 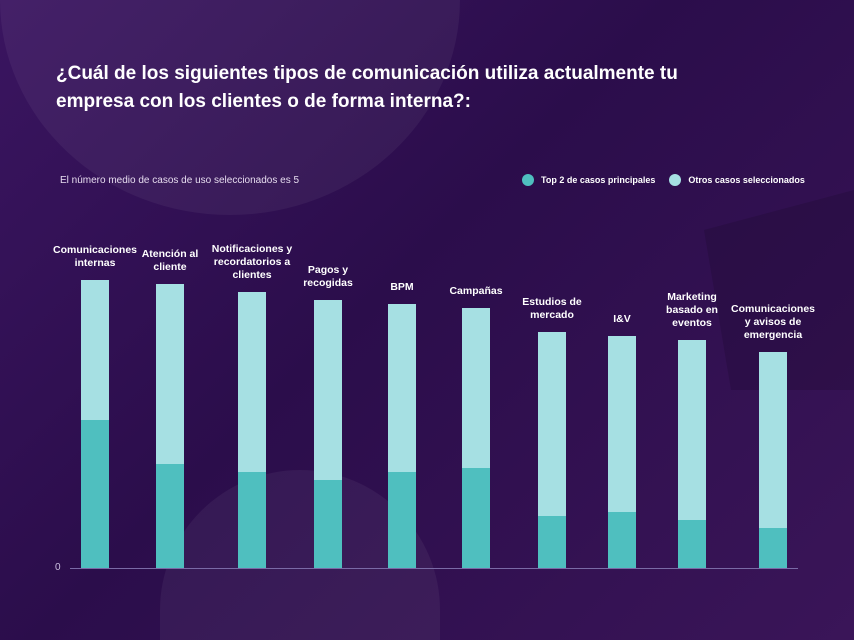 I want to click on category-label: BPM, so click(x=402, y=287).